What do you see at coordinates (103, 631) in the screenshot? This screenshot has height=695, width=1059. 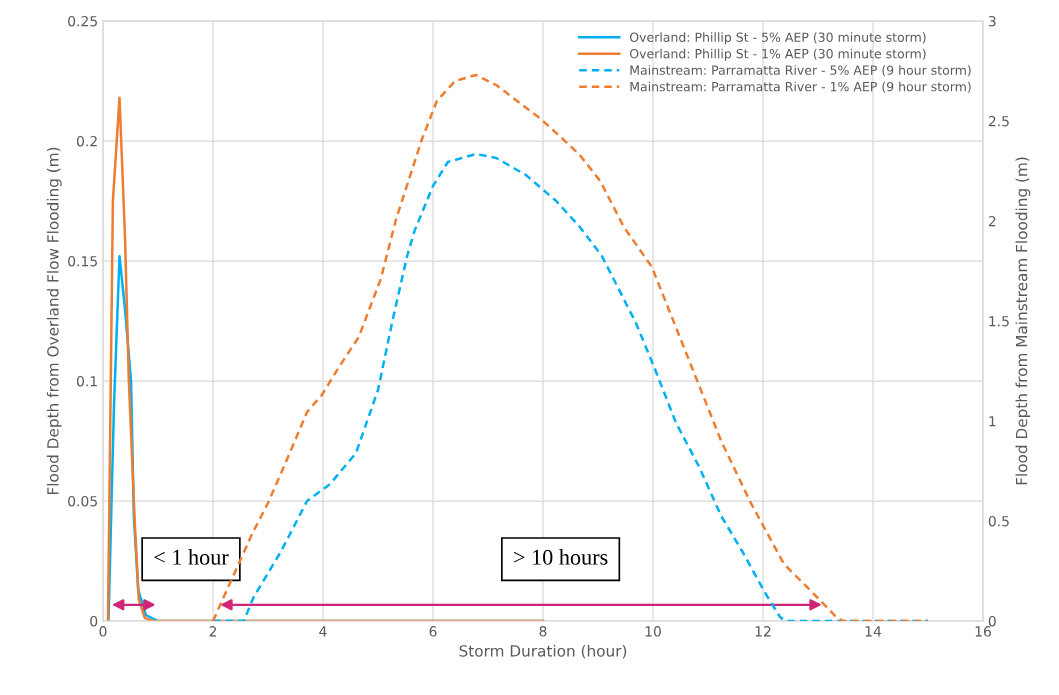 I see `x-tick-label: 0` at bounding box center [103, 631].